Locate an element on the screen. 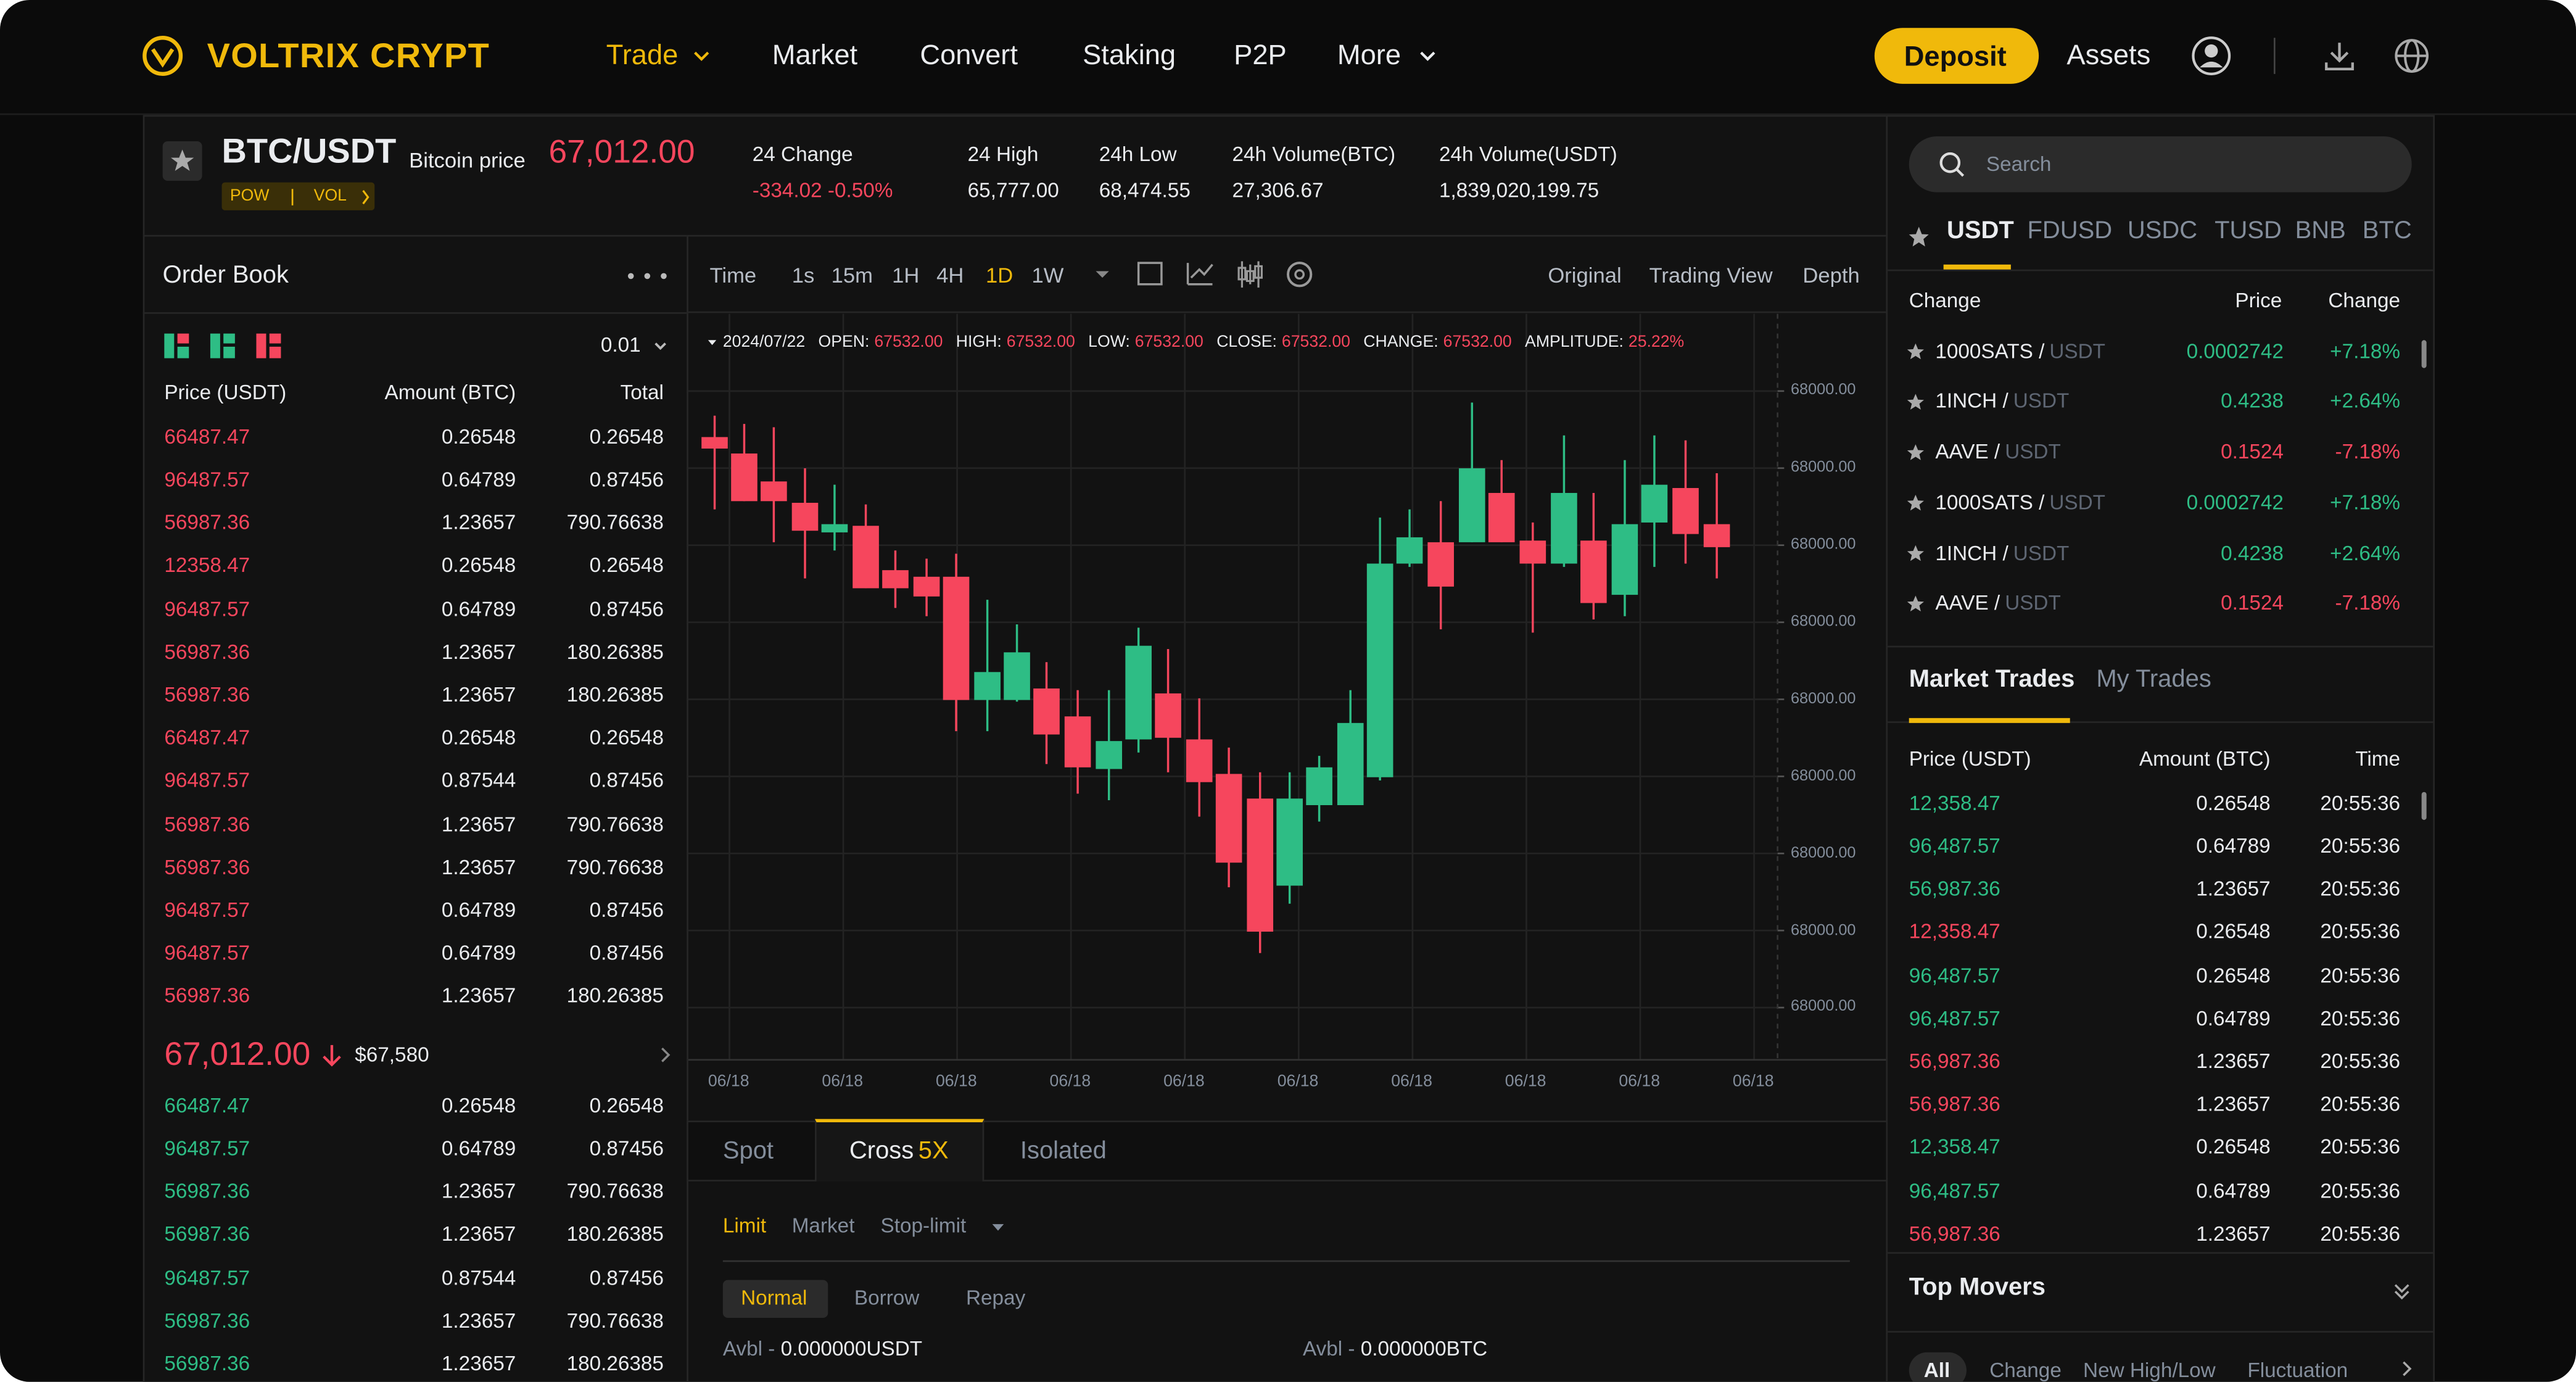 The width and height of the screenshot is (2576, 1382). mover-tab: Fluctuation is located at coordinates (2297, 1370).